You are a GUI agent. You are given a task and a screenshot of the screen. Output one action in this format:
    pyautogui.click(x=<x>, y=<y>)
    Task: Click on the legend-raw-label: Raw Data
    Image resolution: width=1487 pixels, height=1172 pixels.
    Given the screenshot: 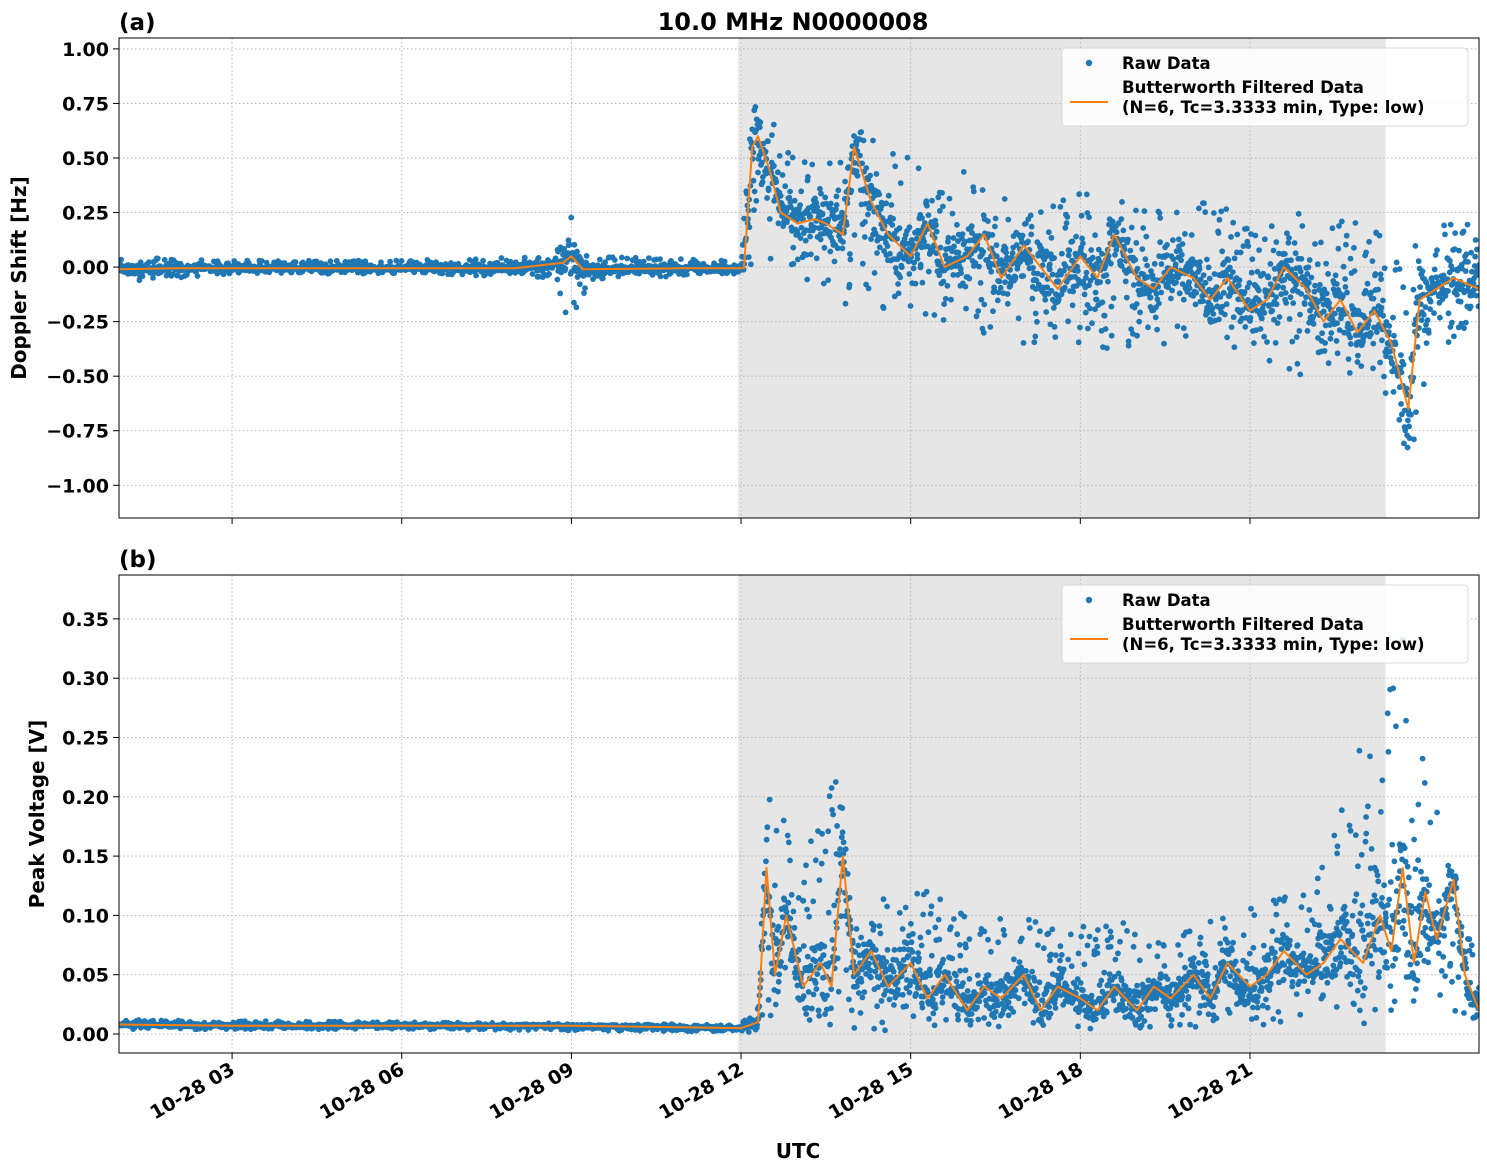 What is the action you would take?
    pyautogui.click(x=1166, y=63)
    